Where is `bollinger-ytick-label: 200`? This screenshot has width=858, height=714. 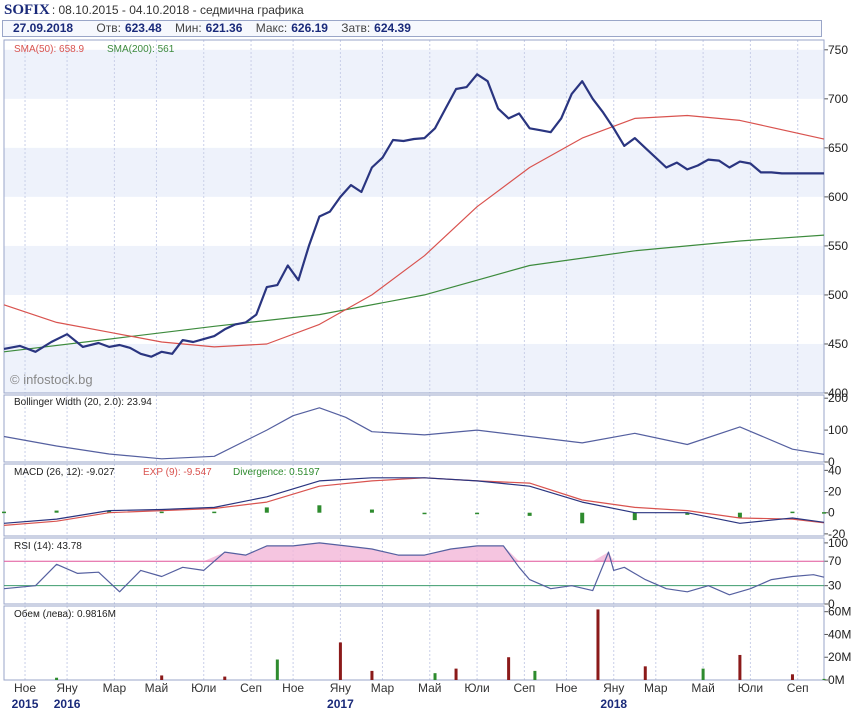 bollinger-ytick-label: 200 is located at coordinates (838, 398).